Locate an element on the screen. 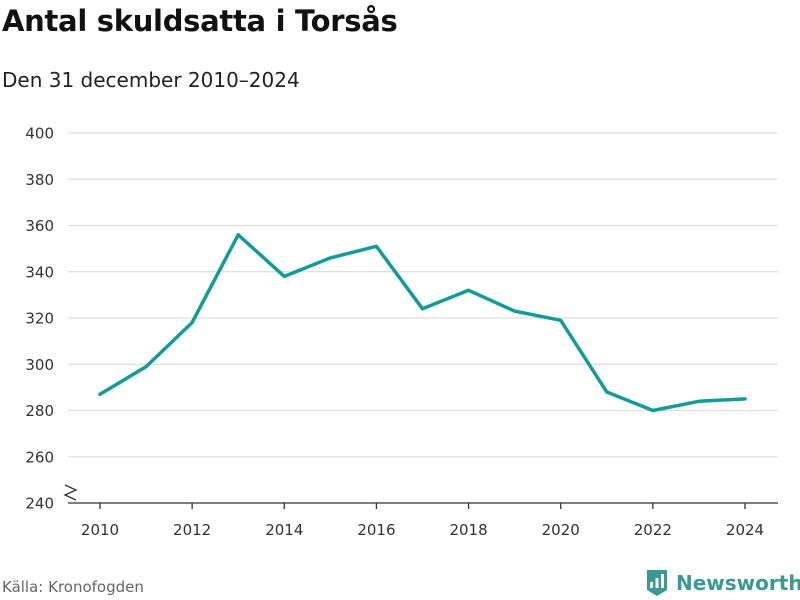 Image resolution: width=800 pixels, height=600 pixels. x-tick-label: 2022 is located at coordinates (653, 530).